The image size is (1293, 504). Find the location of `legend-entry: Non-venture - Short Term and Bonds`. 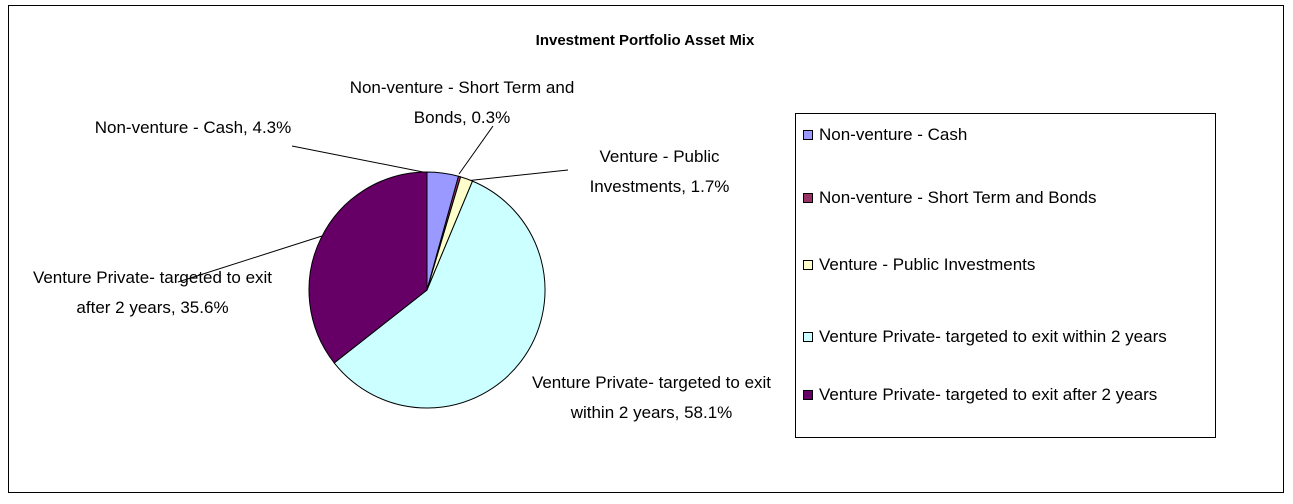

legend-entry: Non-venture - Short Term and Bonds is located at coordinates (1000, 198).